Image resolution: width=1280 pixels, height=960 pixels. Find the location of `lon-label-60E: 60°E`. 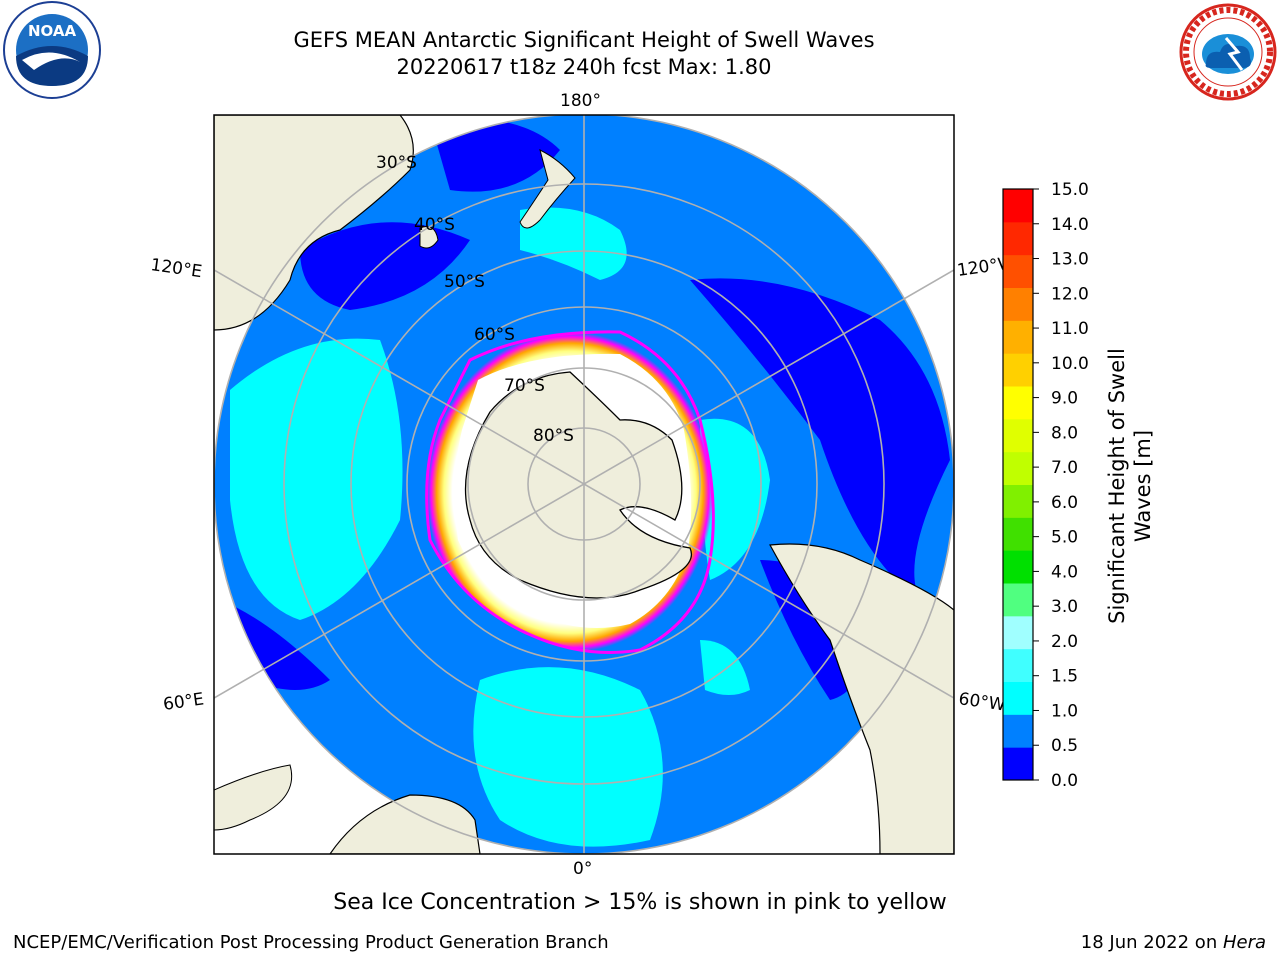

lon-label-60E: 60°E is located at coordinates (183, 701).